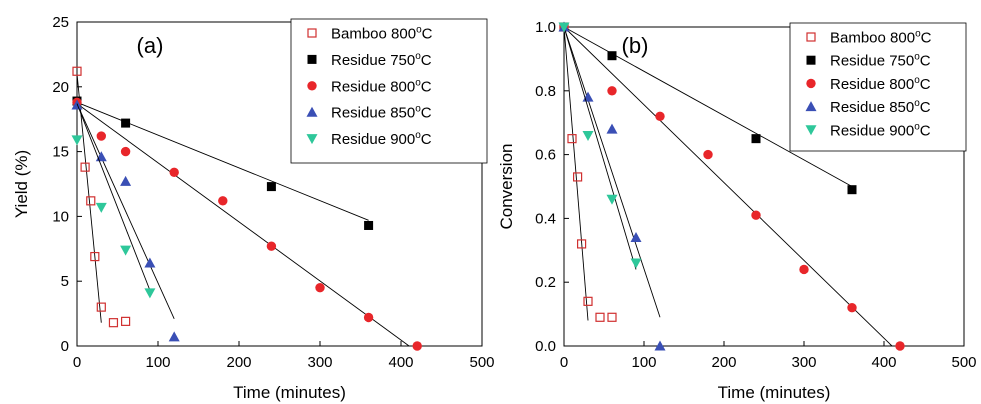 The height and width of the screenshot is (404, 981). What do you see at coordinates (506, 187) in the screenshot?
I see `y-axis-label: Conversion` at bounding box center [506, 187].